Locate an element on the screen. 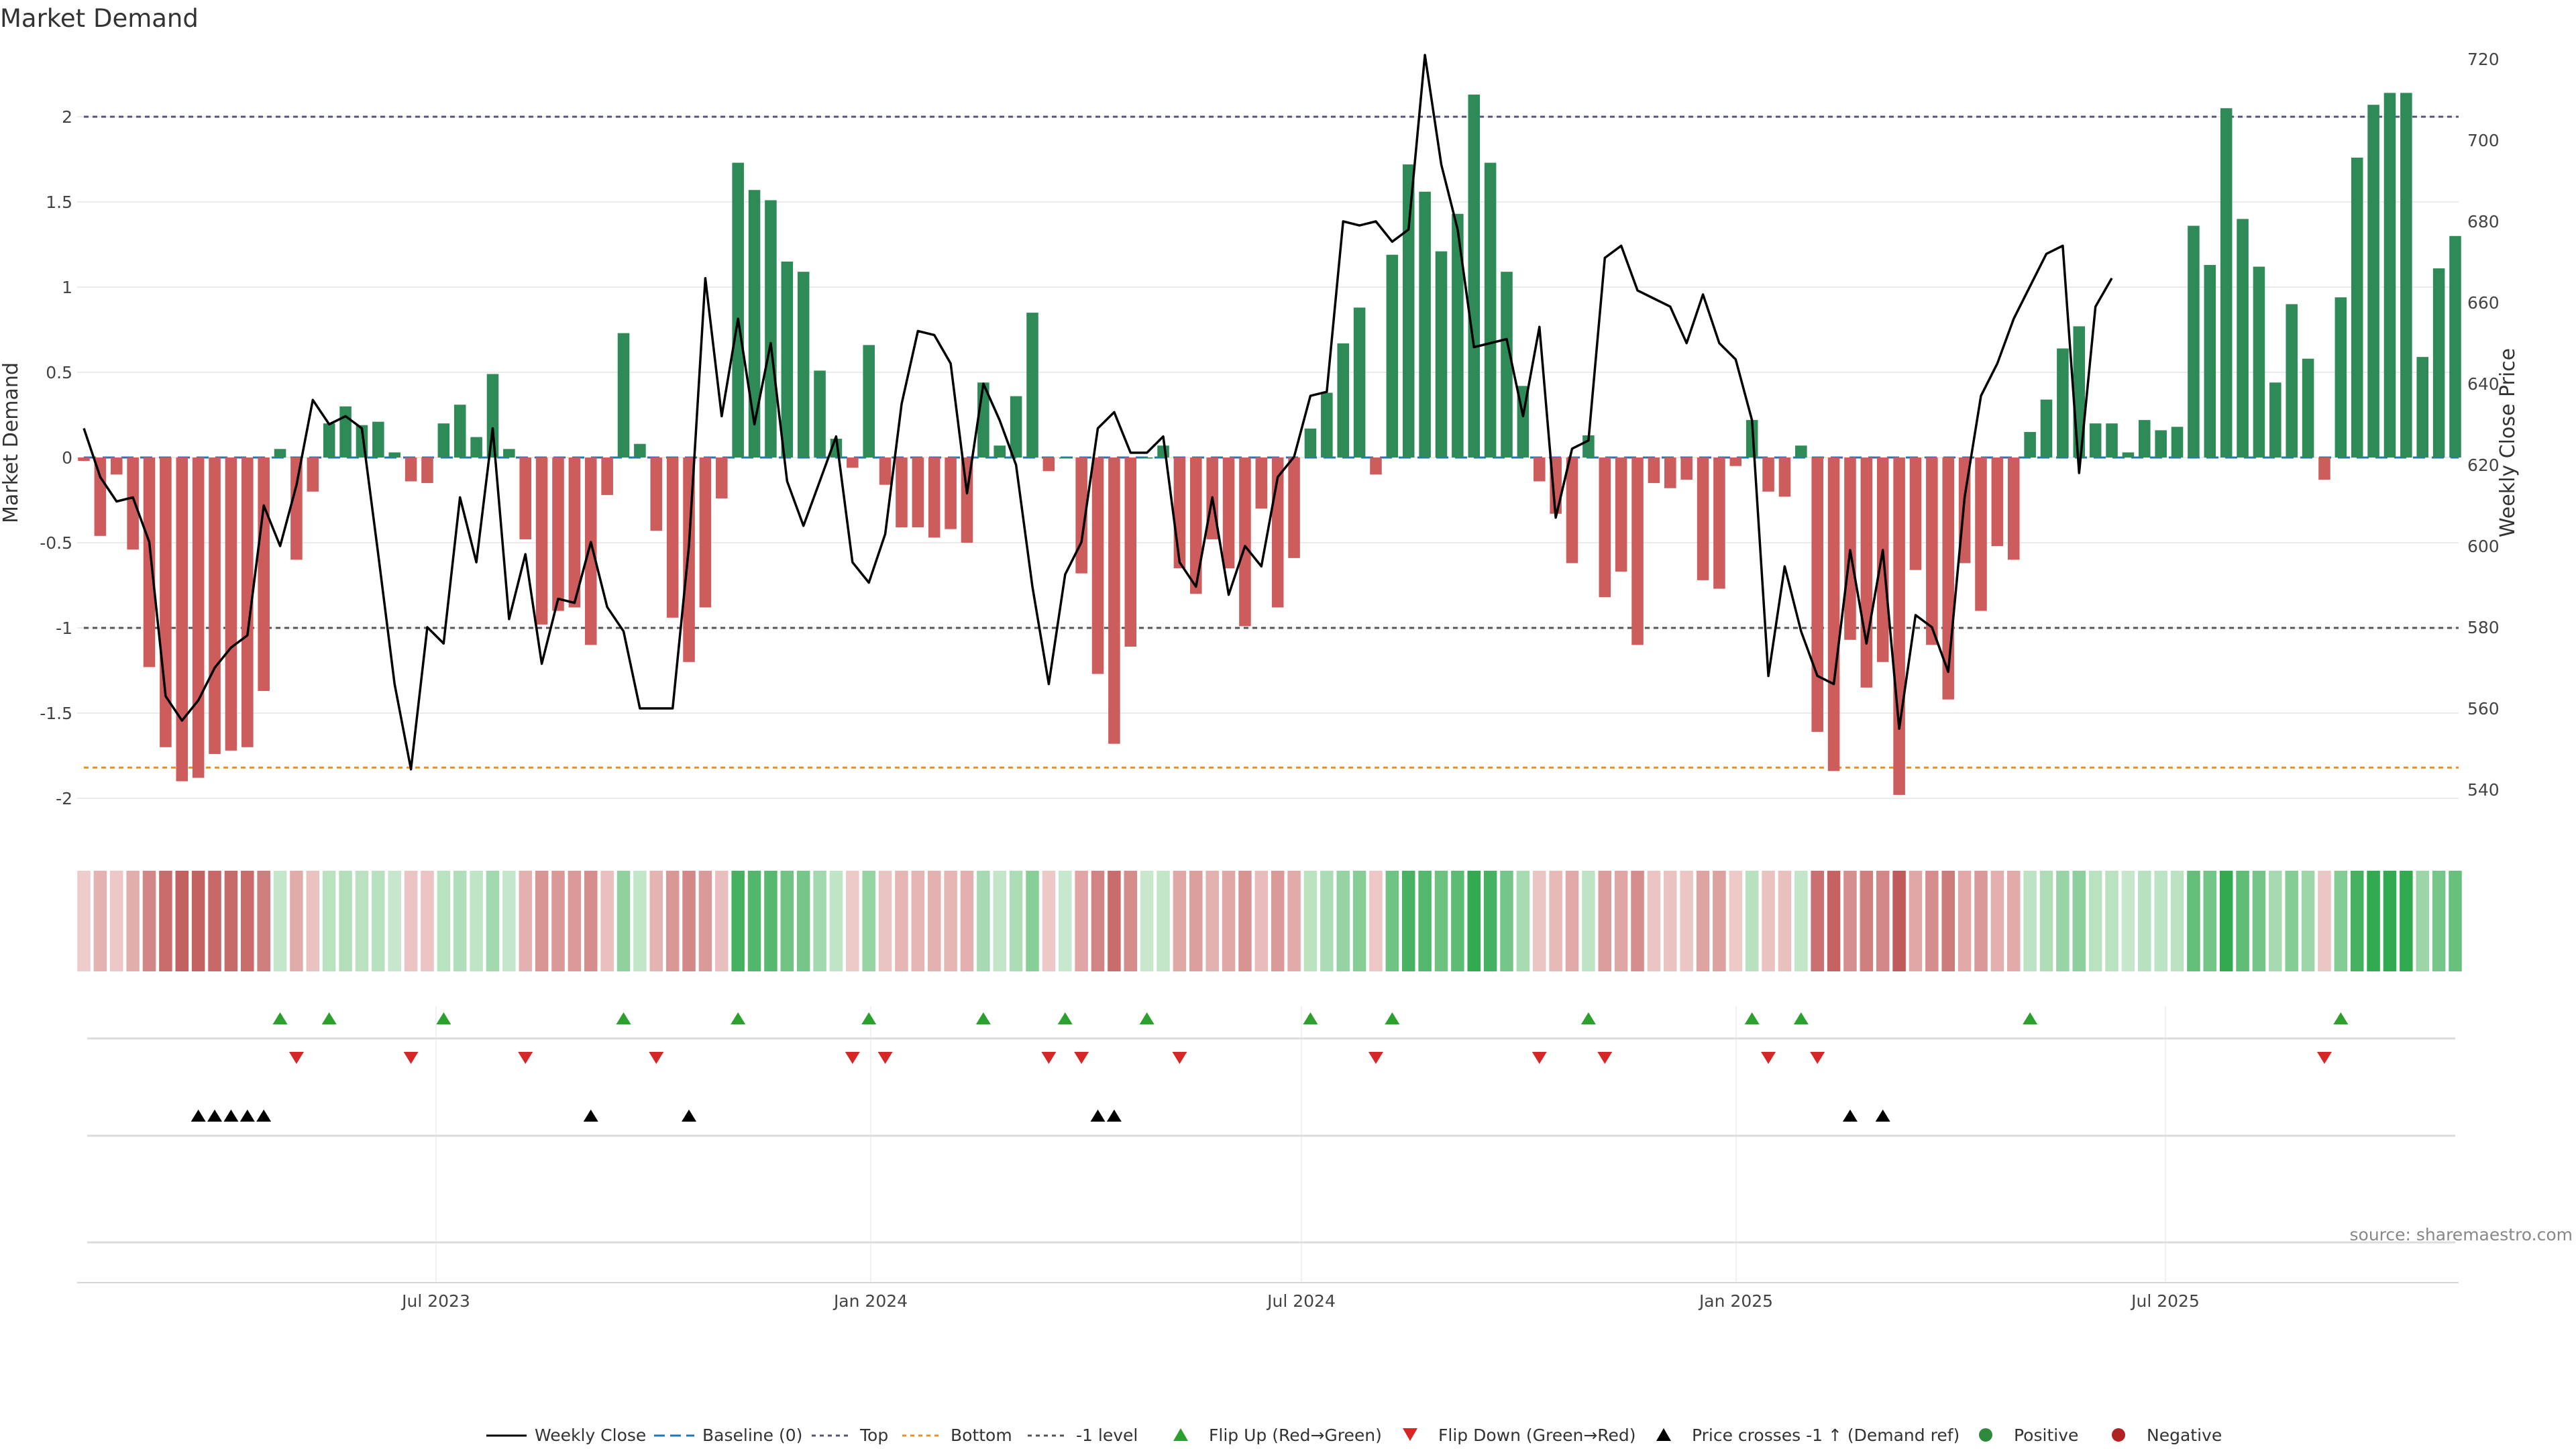 This screenshot has width=2576, height=1449. y2-tick-label: 680 is located at coordinates (2483, 221).